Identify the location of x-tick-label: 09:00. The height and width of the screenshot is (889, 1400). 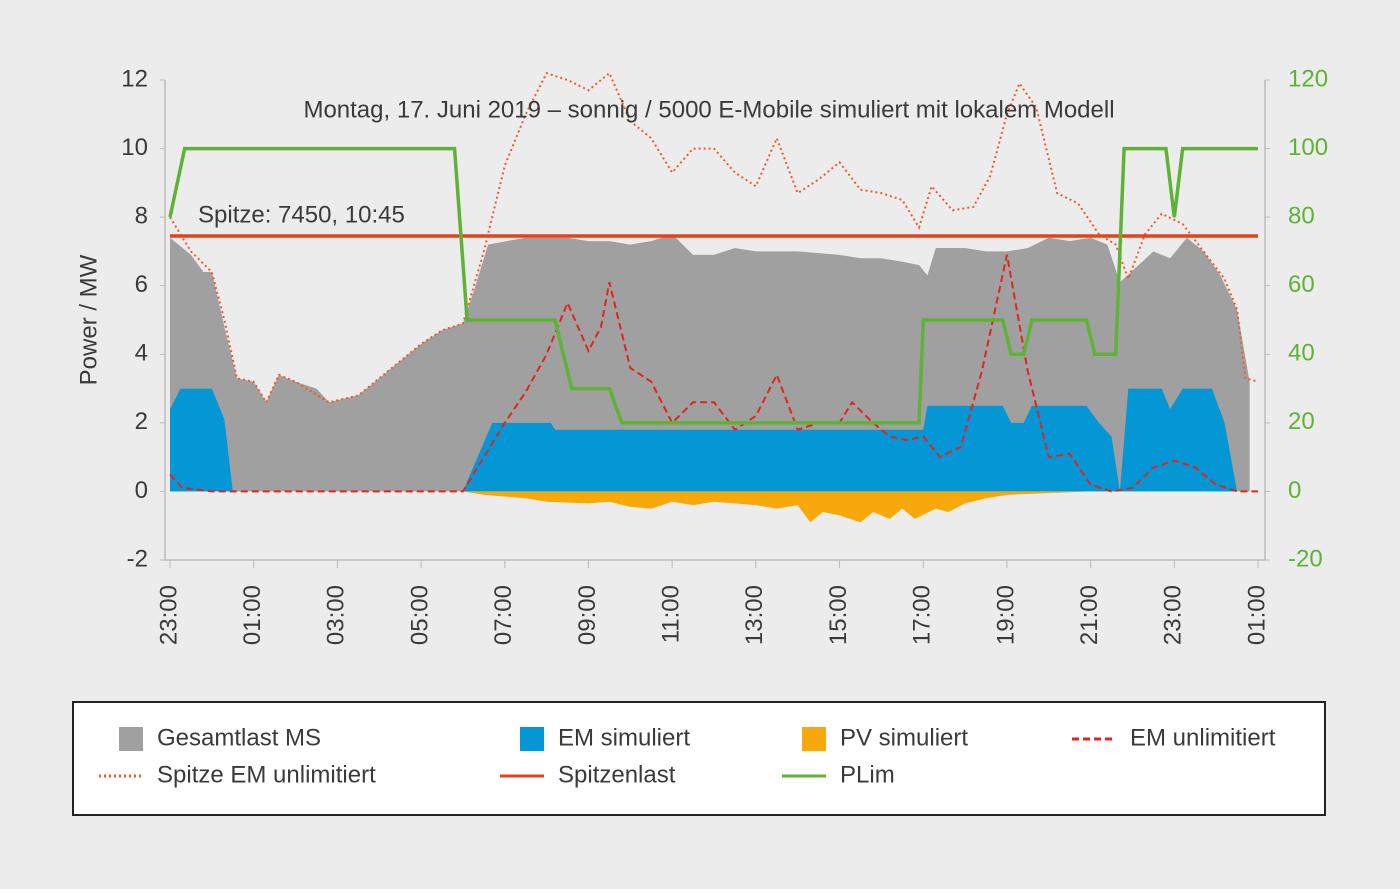
(587, 615).